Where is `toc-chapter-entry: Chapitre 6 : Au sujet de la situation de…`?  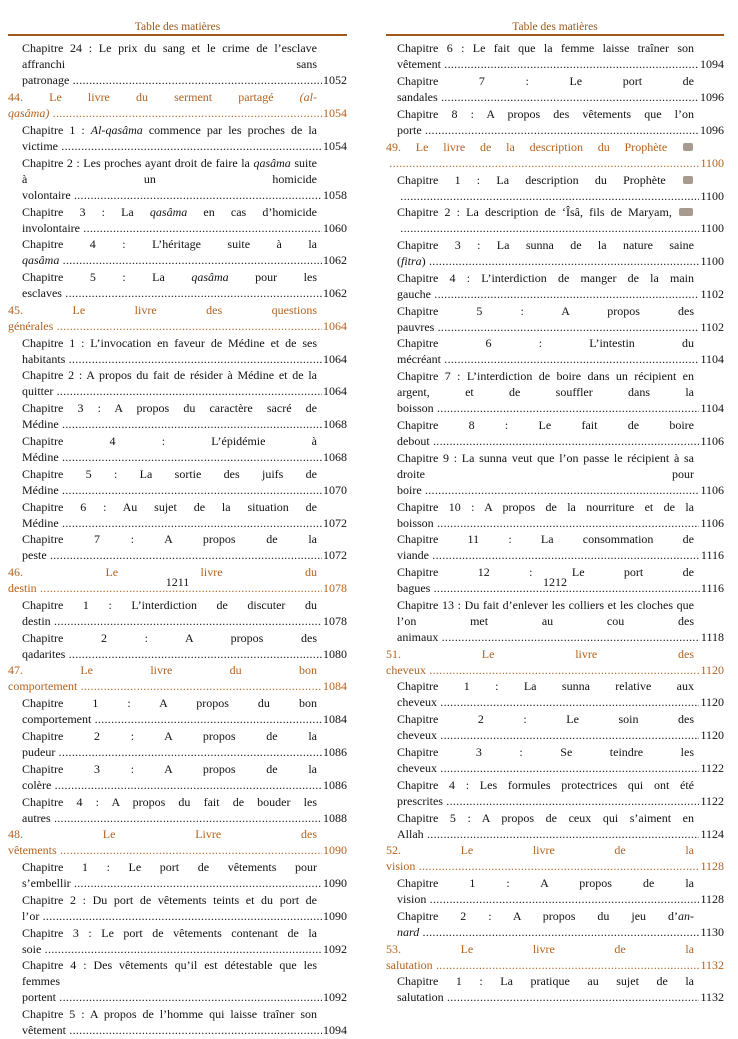
toc-chapter-entry: Chapitre 6 : Au sujet de la situation de… is located at coordinates (177, 514).